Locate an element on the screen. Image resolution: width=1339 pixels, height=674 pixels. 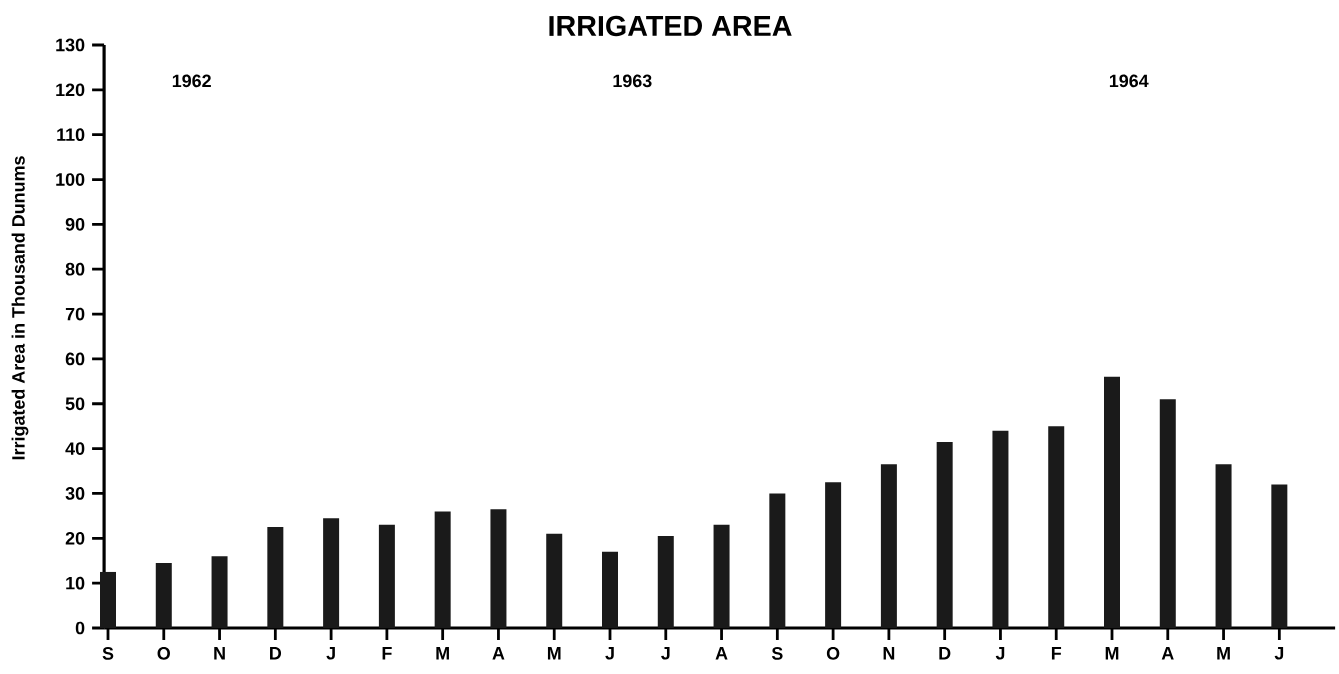
y-tick-label: 110 is located at coordinates (71, 135).